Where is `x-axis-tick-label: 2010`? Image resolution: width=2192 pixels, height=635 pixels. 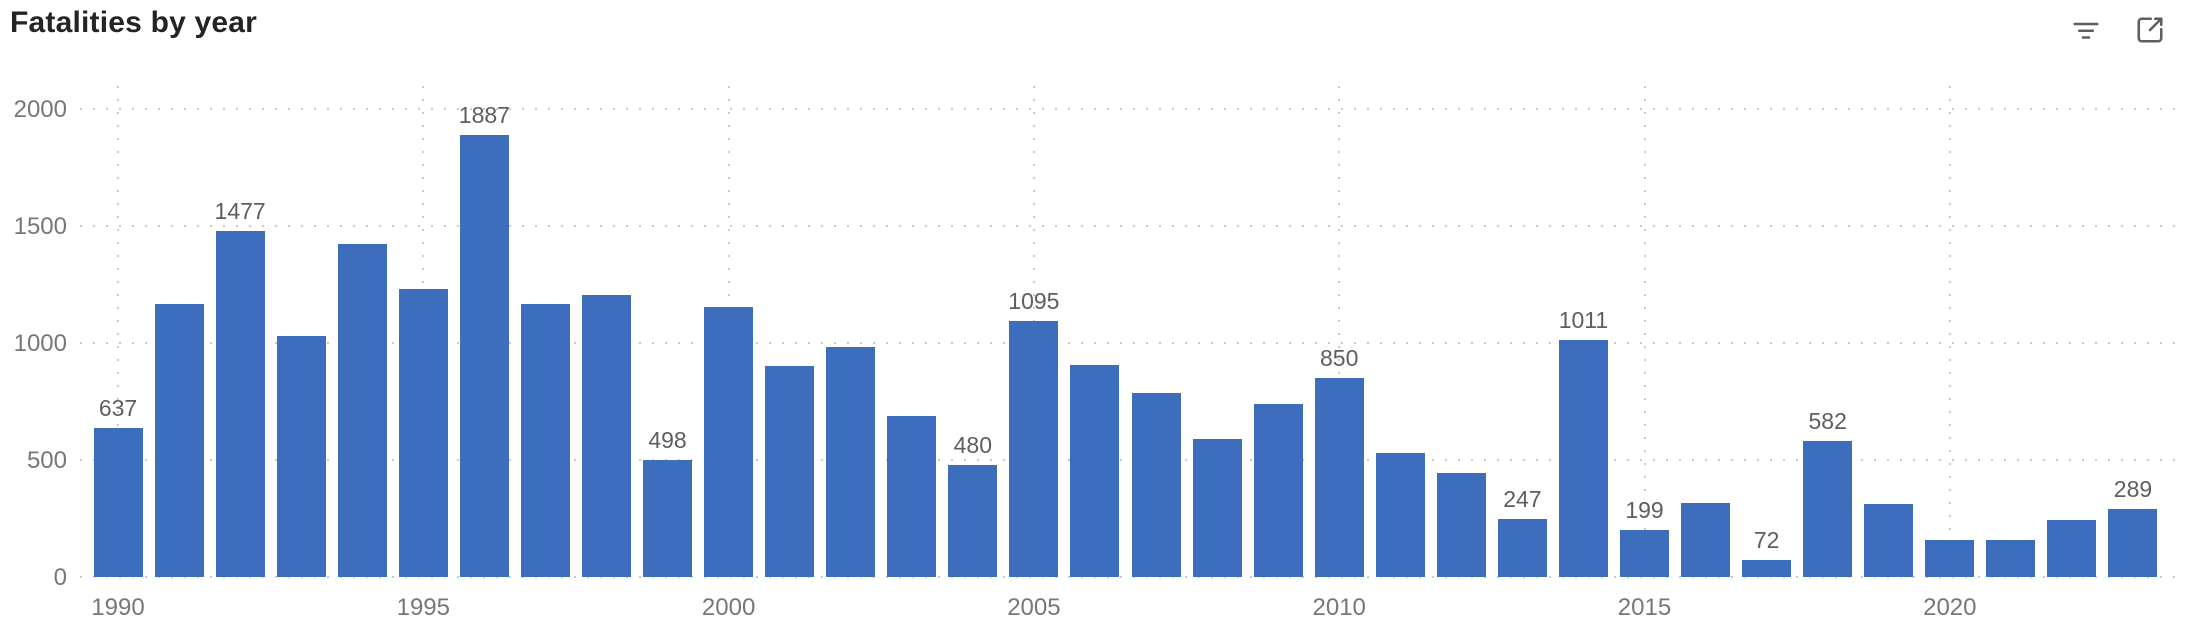
x-axis-tick-label: 2010 is located at coordinates (1339, 607).